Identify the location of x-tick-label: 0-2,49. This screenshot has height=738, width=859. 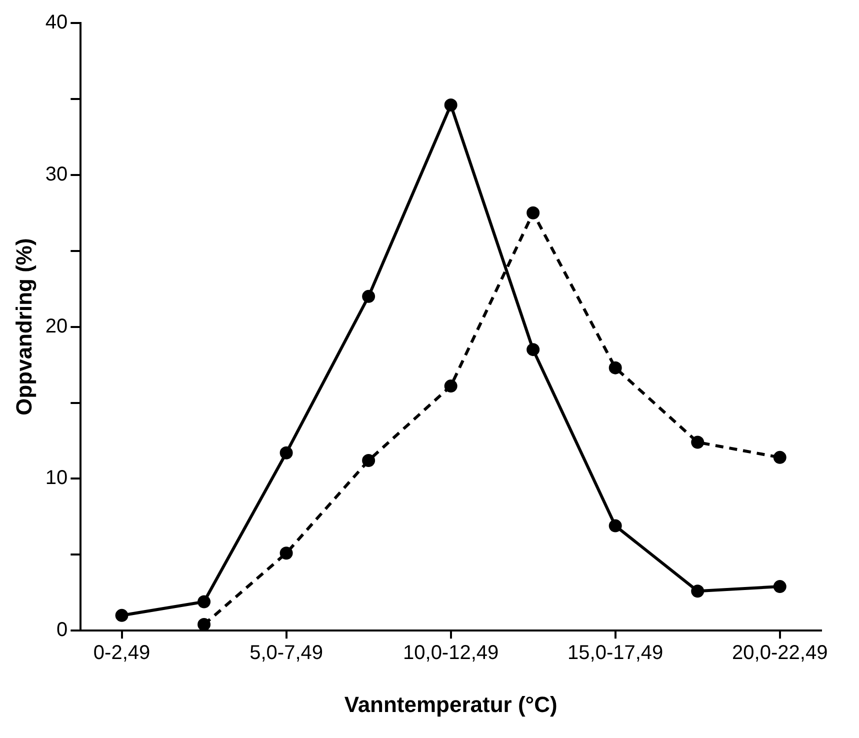
(121, 653).